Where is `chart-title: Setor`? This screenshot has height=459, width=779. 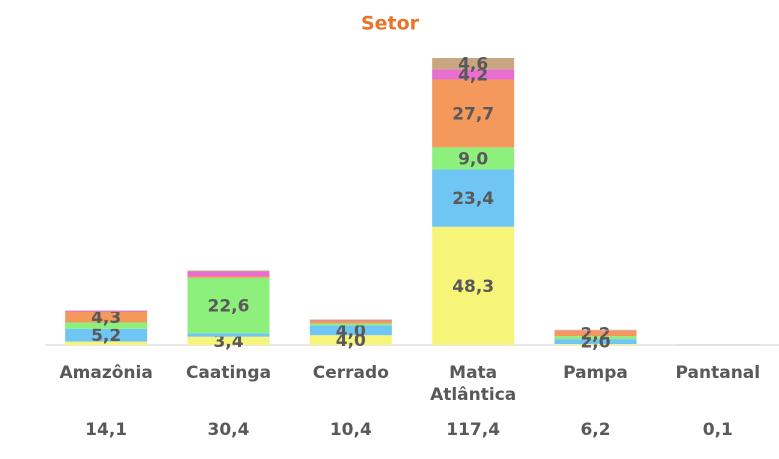
chart-title: Setor is located at coordinates (390, 24).